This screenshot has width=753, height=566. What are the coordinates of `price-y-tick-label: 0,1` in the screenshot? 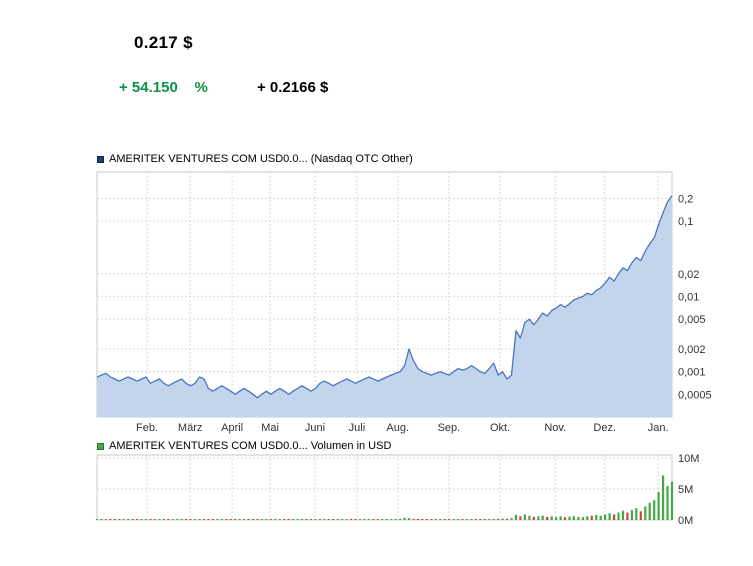 It's located at (685, 222).